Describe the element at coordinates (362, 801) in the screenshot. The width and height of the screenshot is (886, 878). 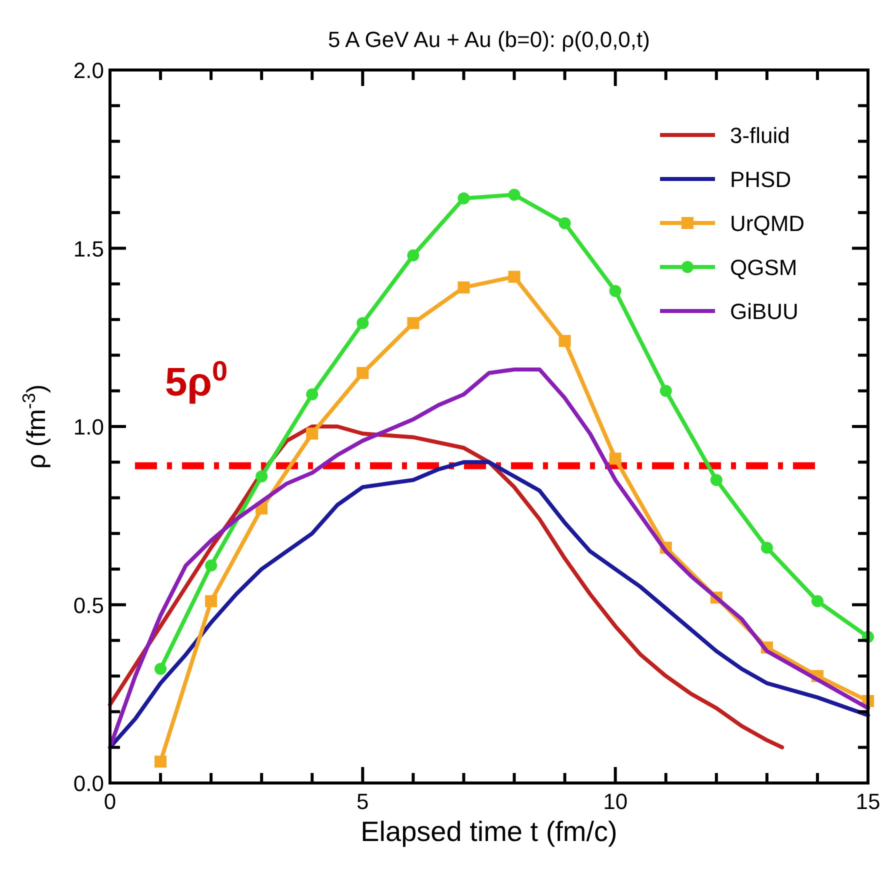
I see `x-tick-label: 5` at that location.